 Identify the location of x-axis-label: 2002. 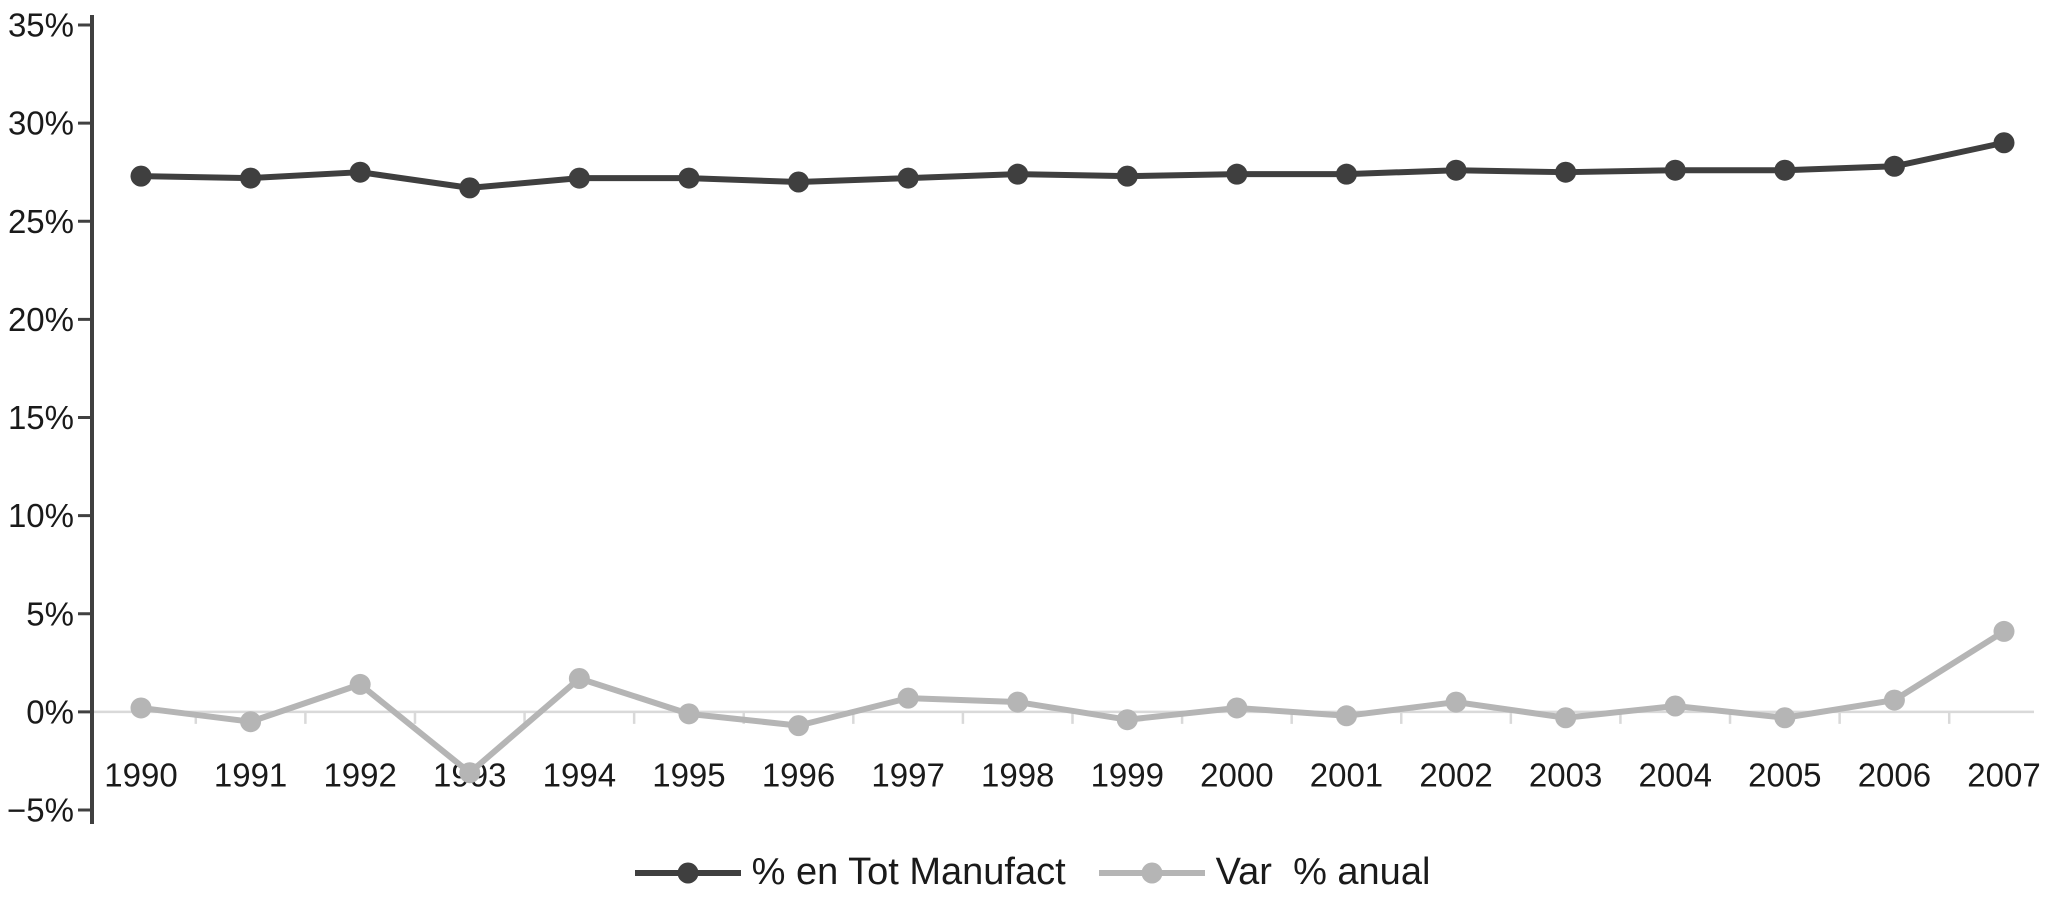
(1455, 775).